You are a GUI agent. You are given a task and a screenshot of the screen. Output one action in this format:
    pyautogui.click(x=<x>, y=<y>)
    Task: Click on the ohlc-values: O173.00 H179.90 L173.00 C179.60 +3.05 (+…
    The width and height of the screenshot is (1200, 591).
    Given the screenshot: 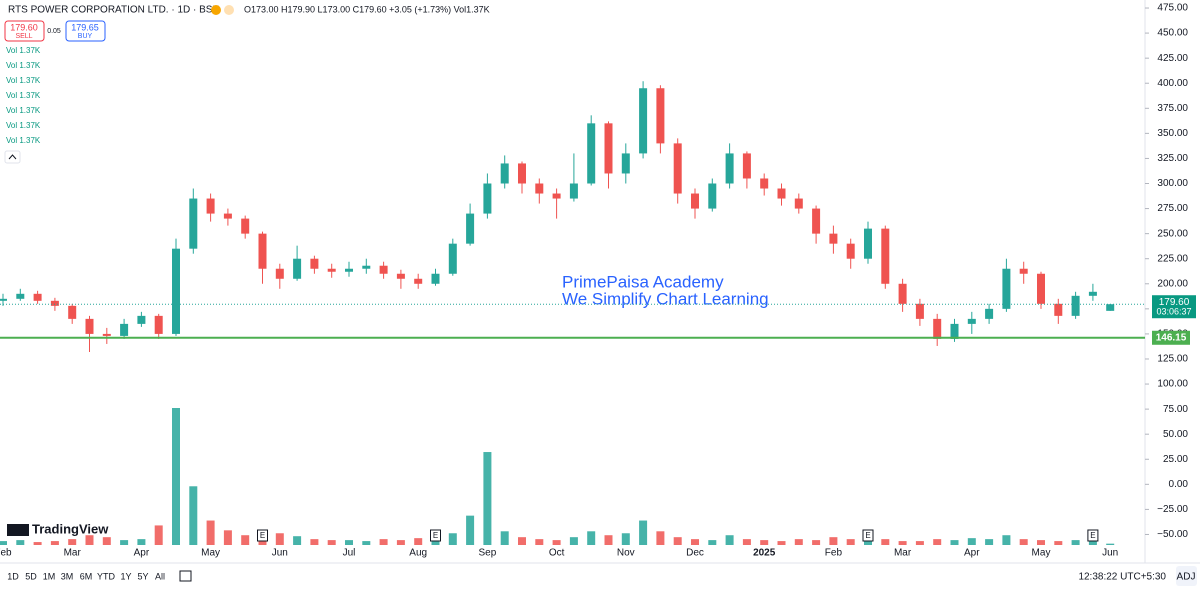 What is the action you would take?
    pyautogui.click(x=367, y=9)
    